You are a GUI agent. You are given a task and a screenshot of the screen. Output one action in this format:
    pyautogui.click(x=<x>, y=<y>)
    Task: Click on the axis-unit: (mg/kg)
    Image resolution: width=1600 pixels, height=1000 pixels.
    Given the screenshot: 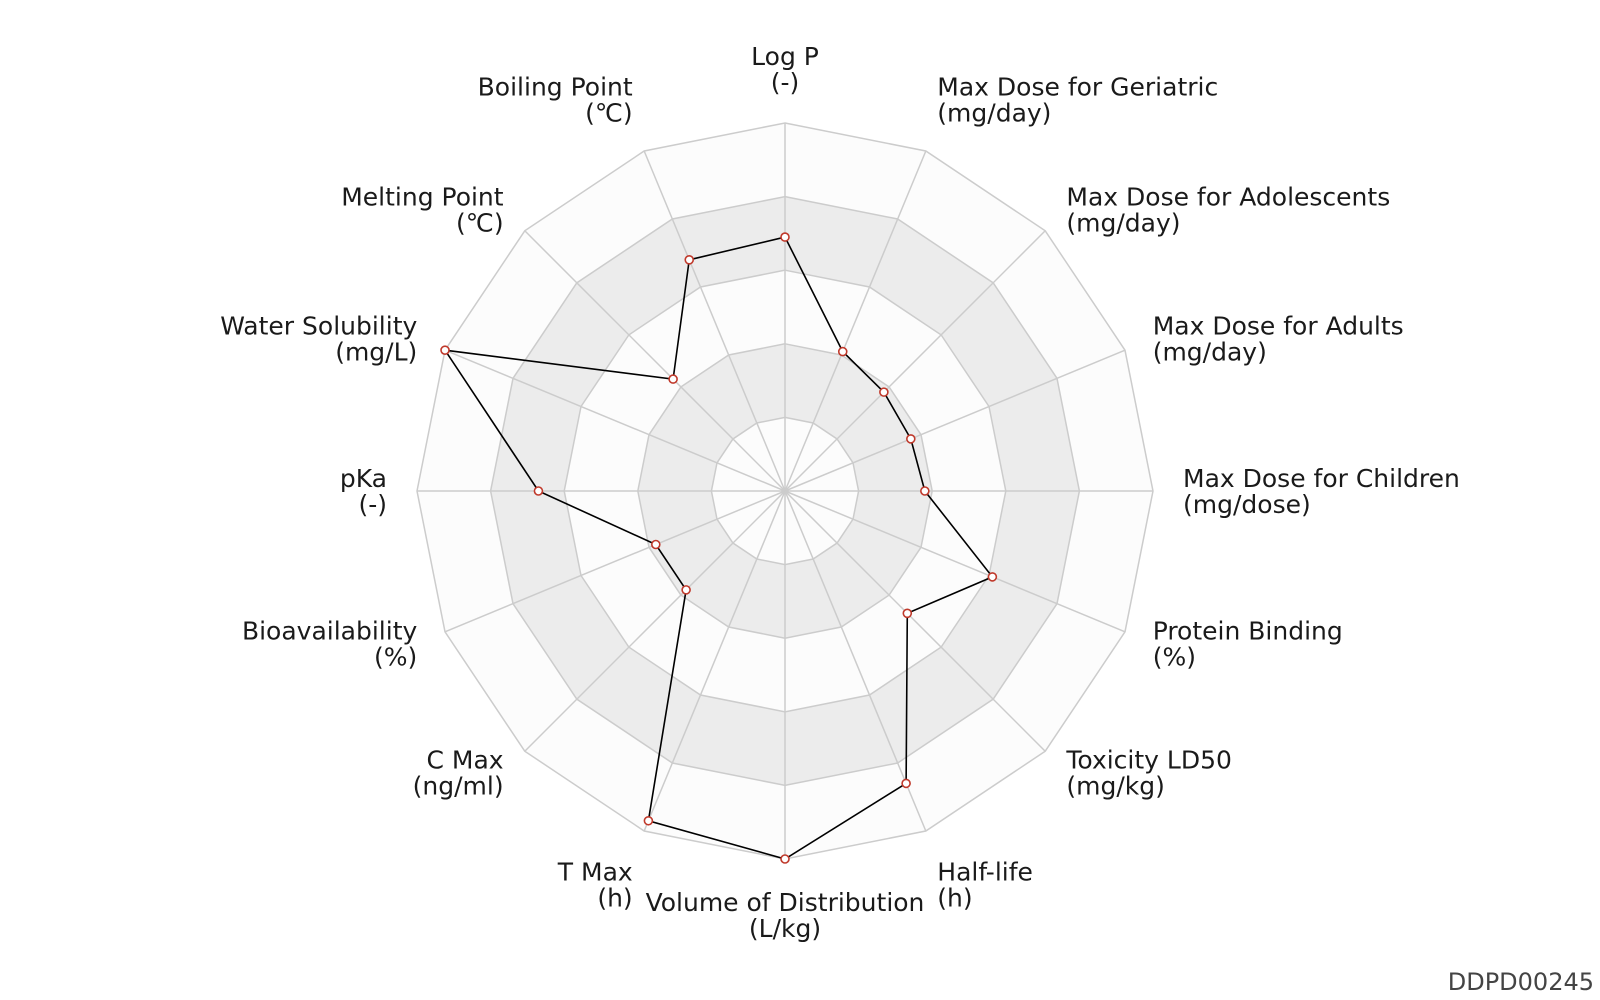 What is the action you would take?
    pyautogui.click(x=1115, y=785)
    